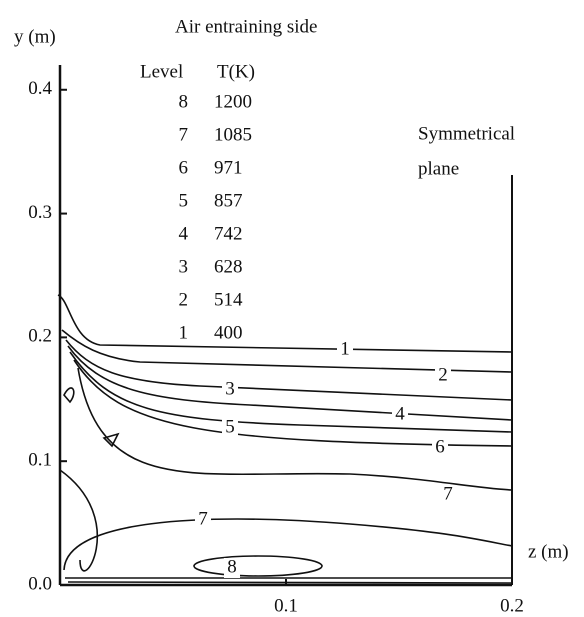 This screenshot has width=584, height=617. Describe the element at coordinates (228, 200) in the screenshot. I see `level-temperature: 857` at that location.